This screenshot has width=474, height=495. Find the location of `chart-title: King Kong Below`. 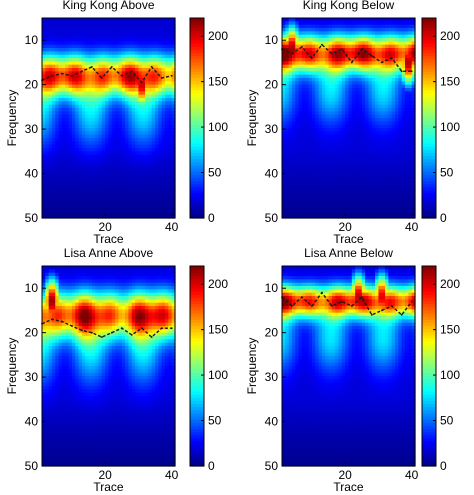

chart-title: King Kong Below is located at coordinates (349, 6).